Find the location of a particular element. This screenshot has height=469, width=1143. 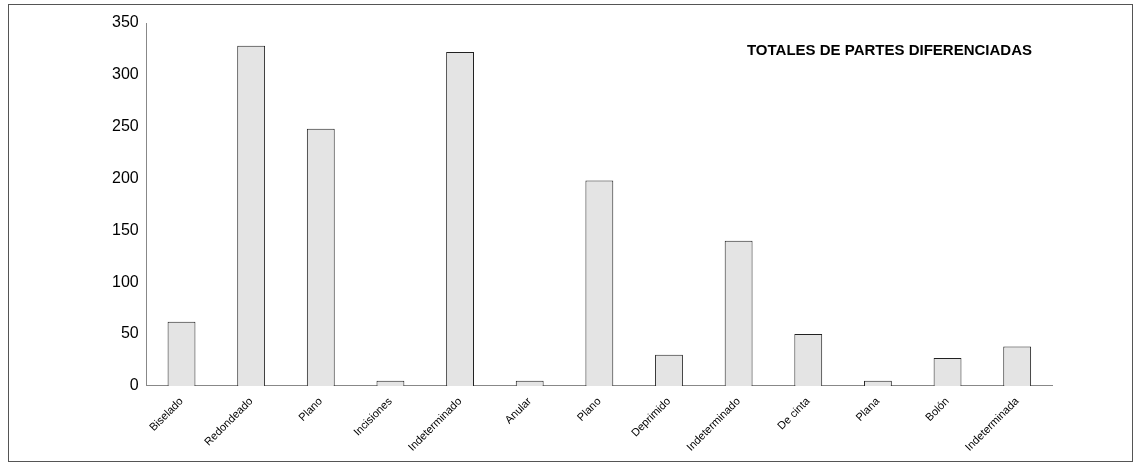

y-tick-label: 100 is located at coordinates (125, 281).